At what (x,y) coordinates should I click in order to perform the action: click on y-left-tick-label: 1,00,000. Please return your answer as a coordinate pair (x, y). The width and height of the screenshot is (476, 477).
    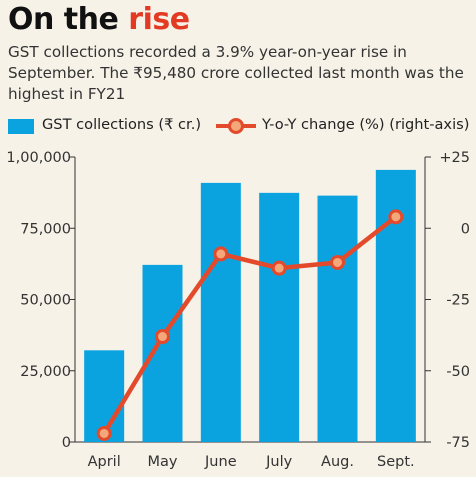
    Looking at the image, I should click on (38, 158).